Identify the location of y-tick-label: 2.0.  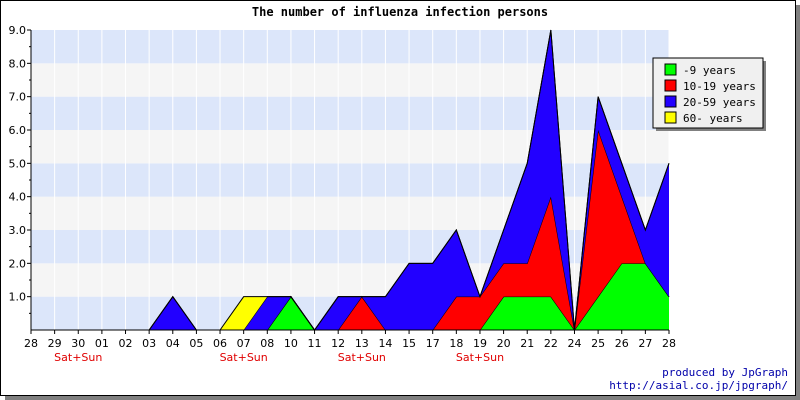
(18, 263).